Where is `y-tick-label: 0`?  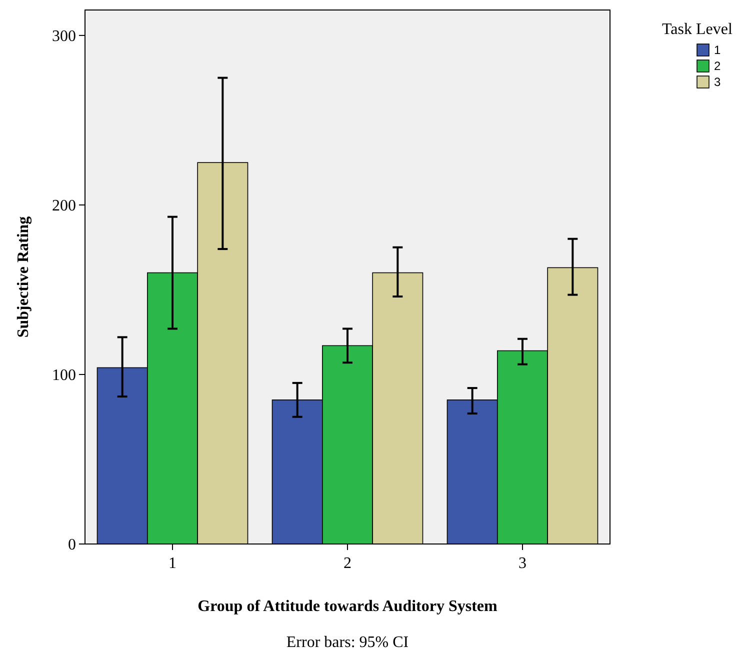
y-tick-label: 0 is located at coordinates (72, 545).